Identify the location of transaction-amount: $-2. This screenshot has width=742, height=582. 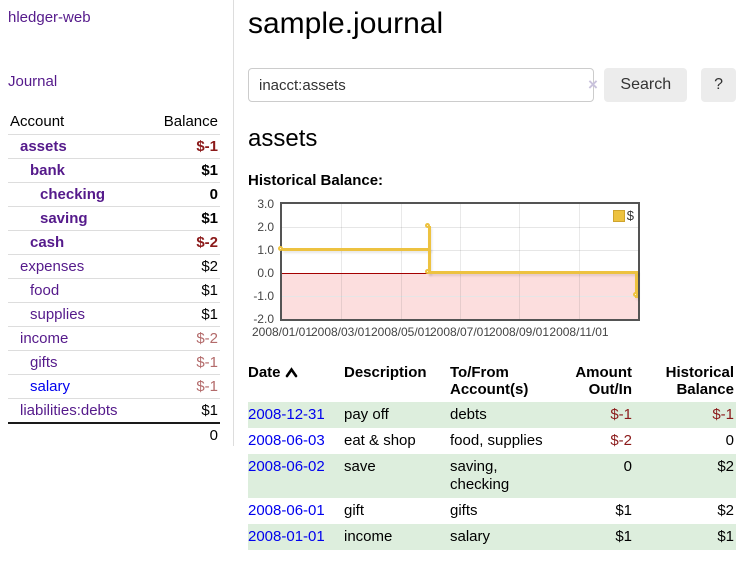
(621, 440).